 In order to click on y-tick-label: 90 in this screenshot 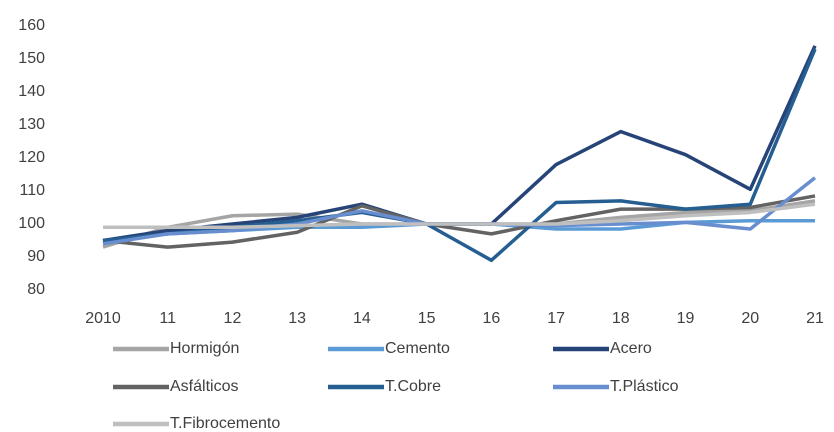, I will do `click(36, 256)`.